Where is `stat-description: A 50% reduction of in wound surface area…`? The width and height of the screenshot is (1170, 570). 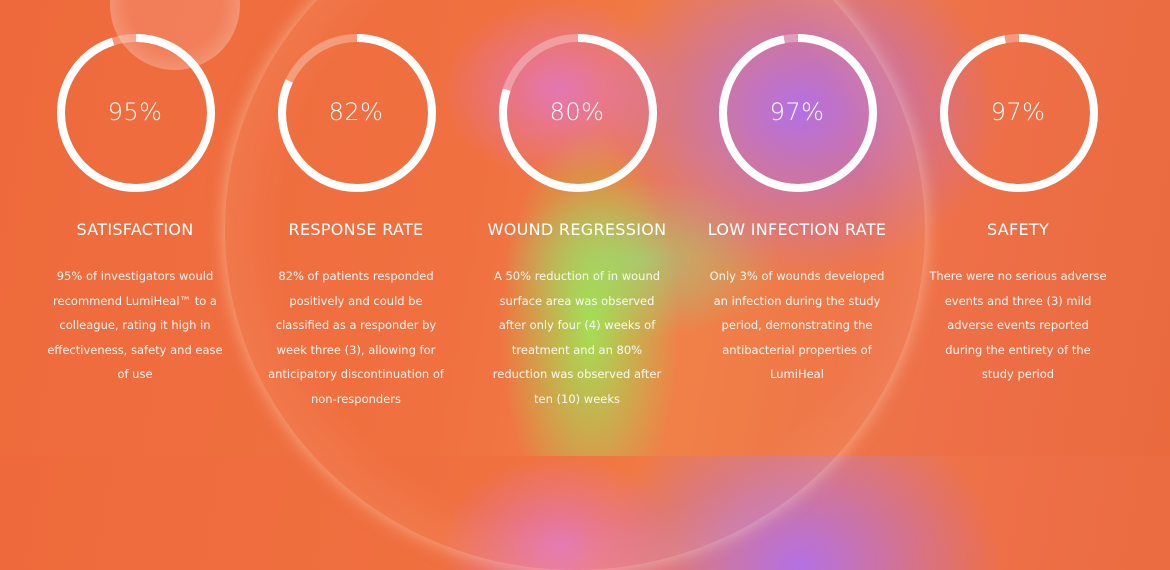
stat-description: A 50% reduction of in wound surface area… is located at coordinates (577, 337).